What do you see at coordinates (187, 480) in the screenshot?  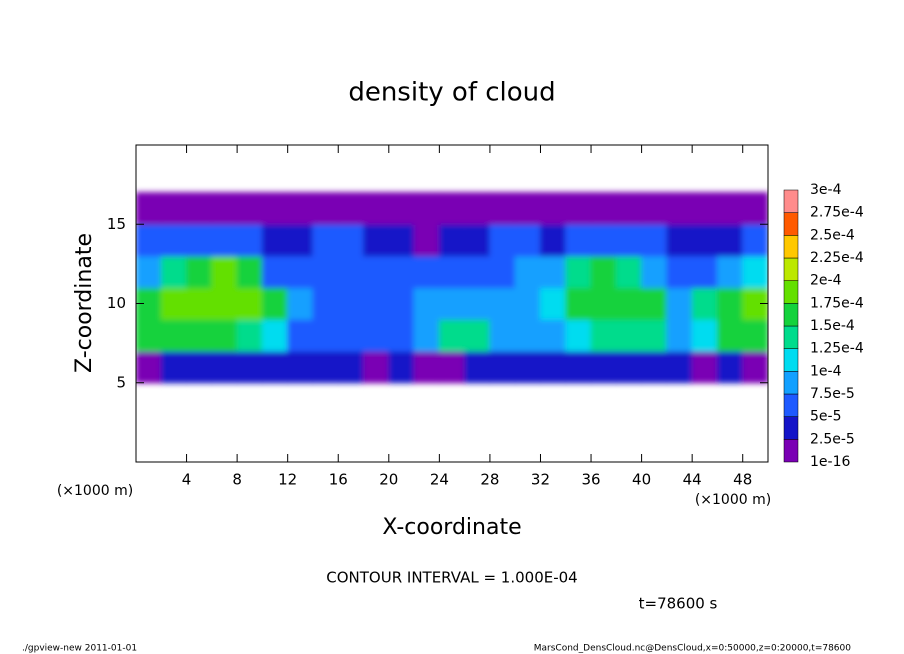 I see `x-tick-label: 4` at bounding box center [187, 480].